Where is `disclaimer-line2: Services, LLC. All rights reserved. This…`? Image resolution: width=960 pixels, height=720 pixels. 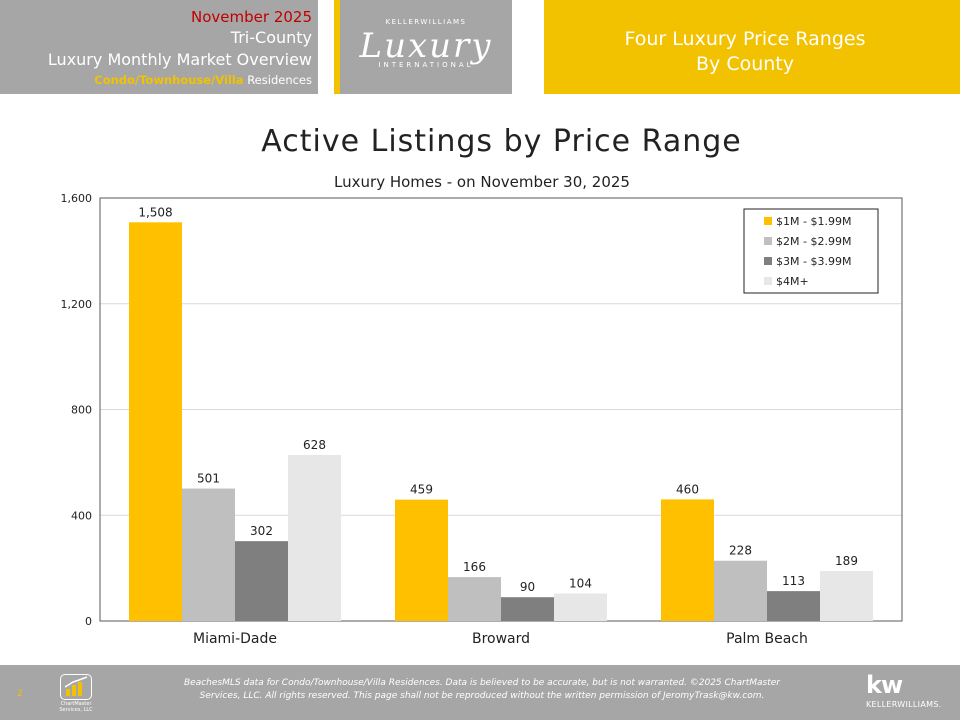
disclaimer-line2: Services, LLC. All rights reserved. This… is located at coordinates (482, 696).